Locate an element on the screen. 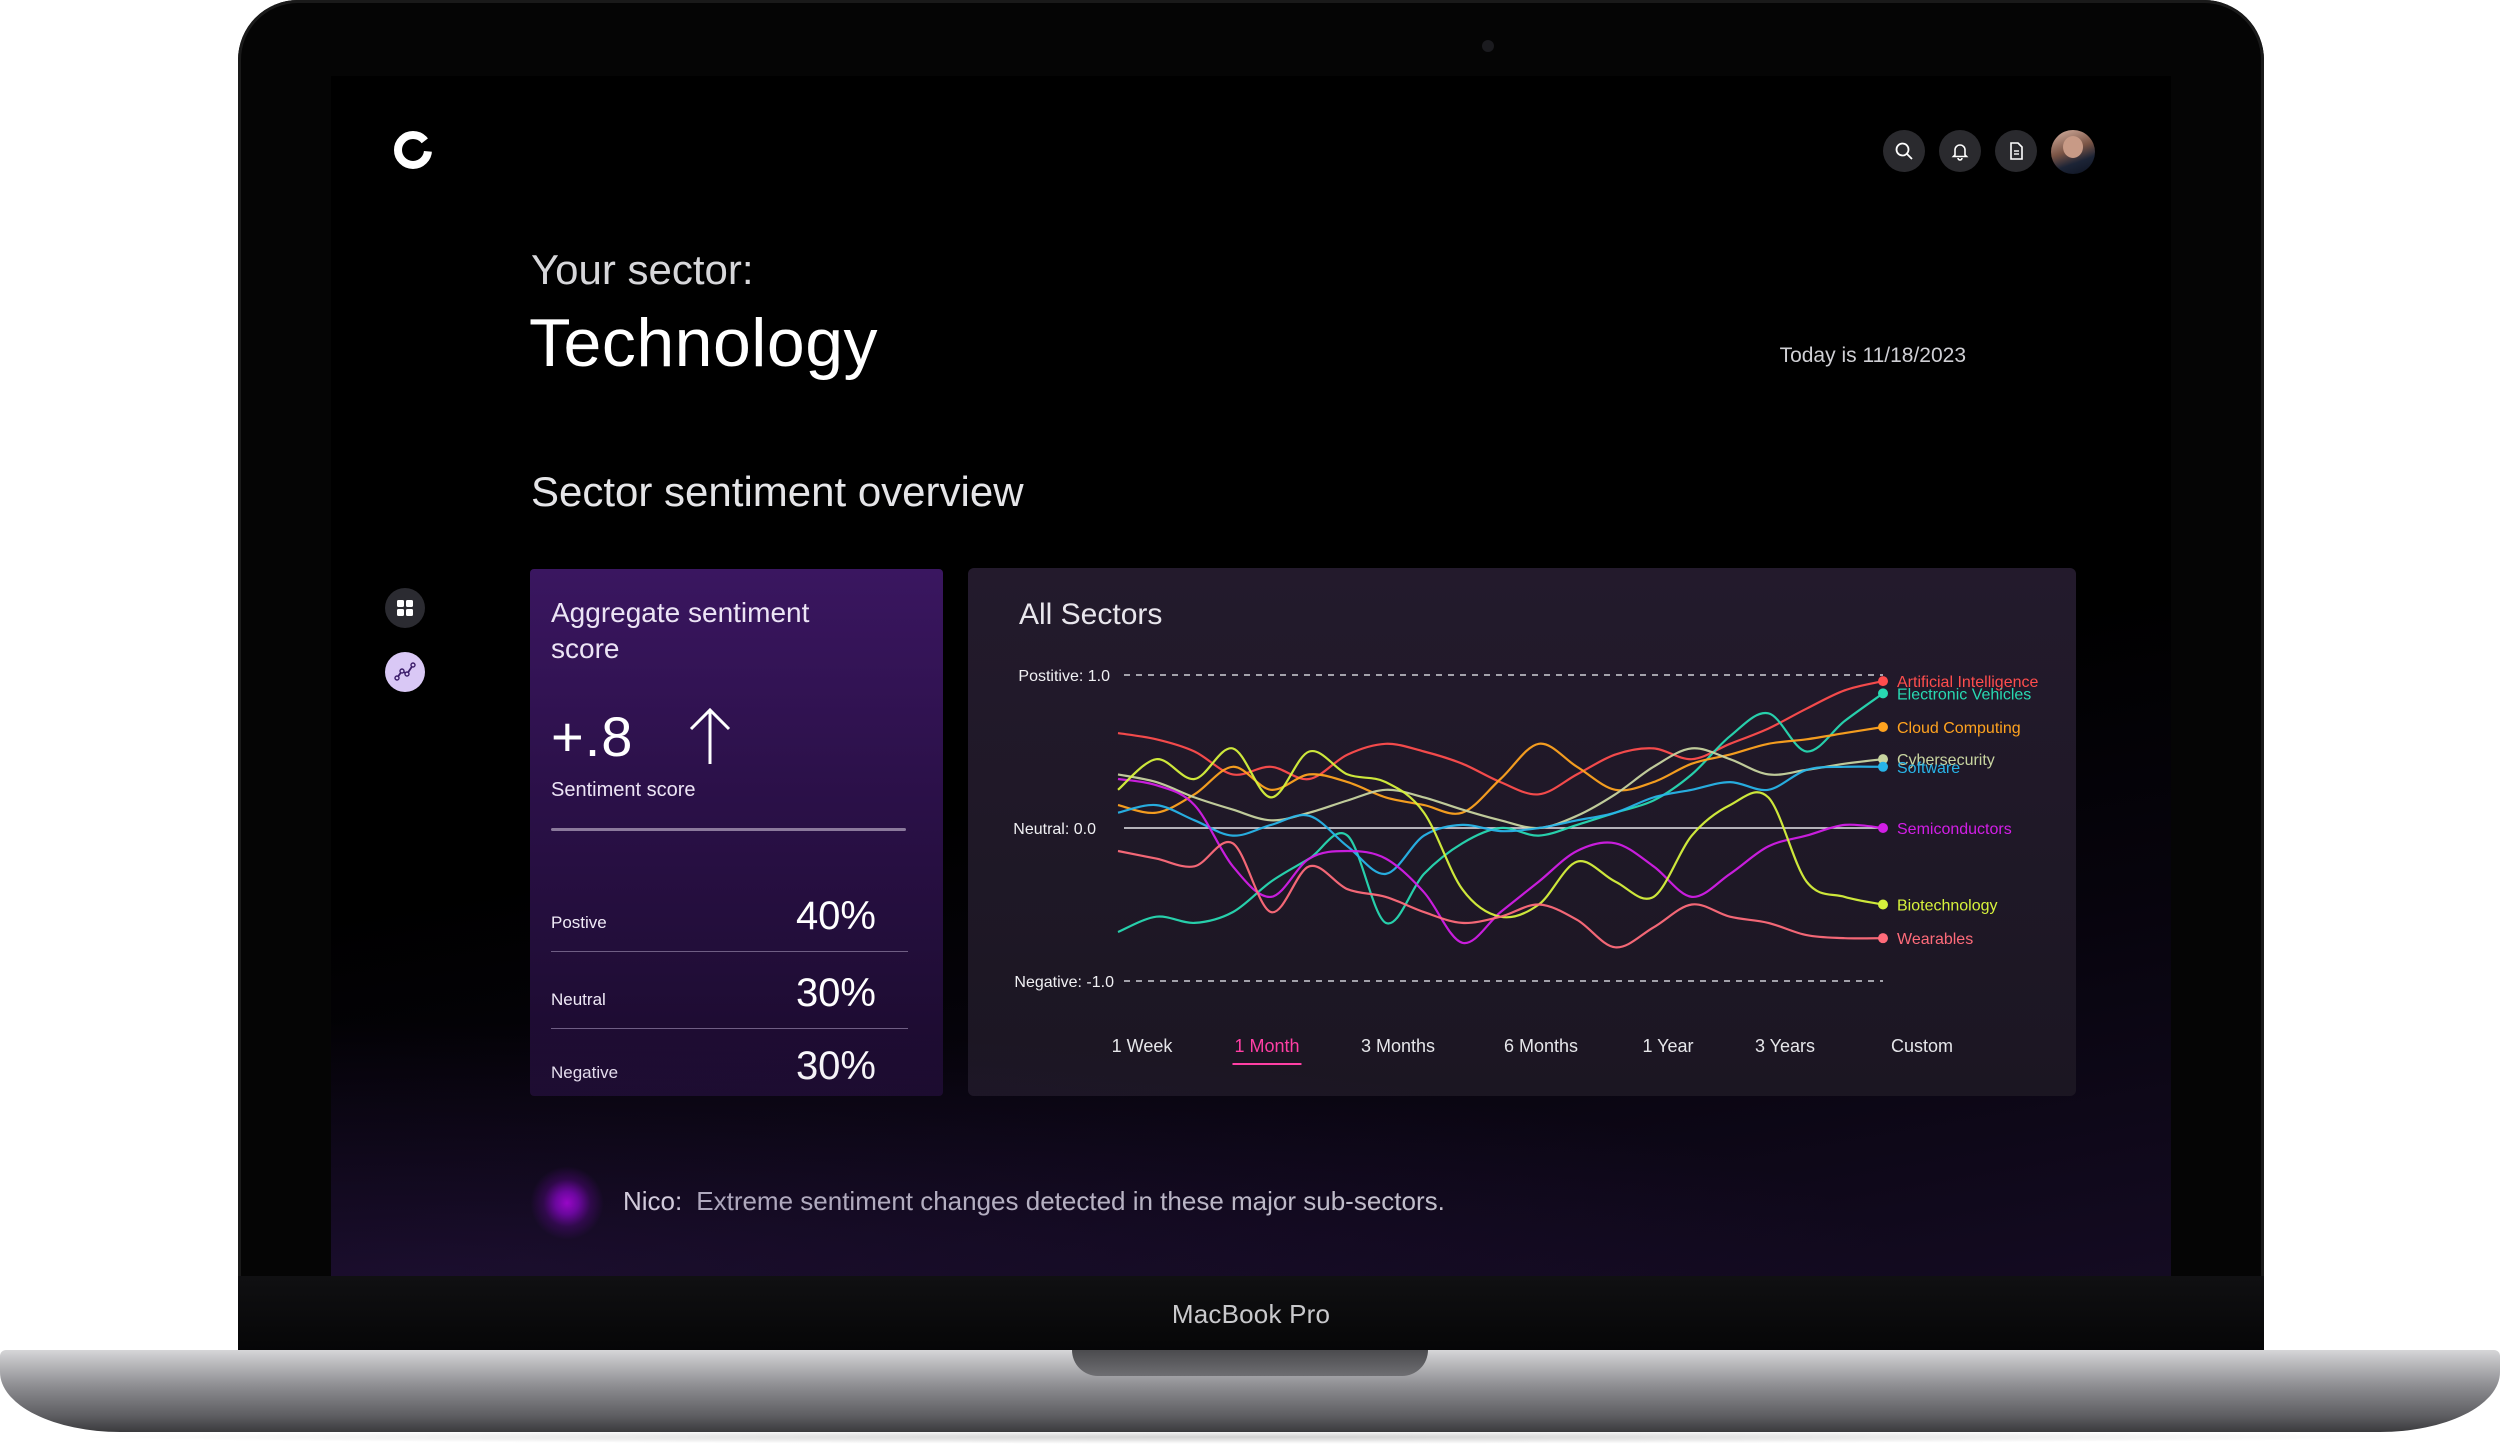 This screenshot has width=2500, height=1444. legend-label-software: Software is located at coordinates (1928, 768).